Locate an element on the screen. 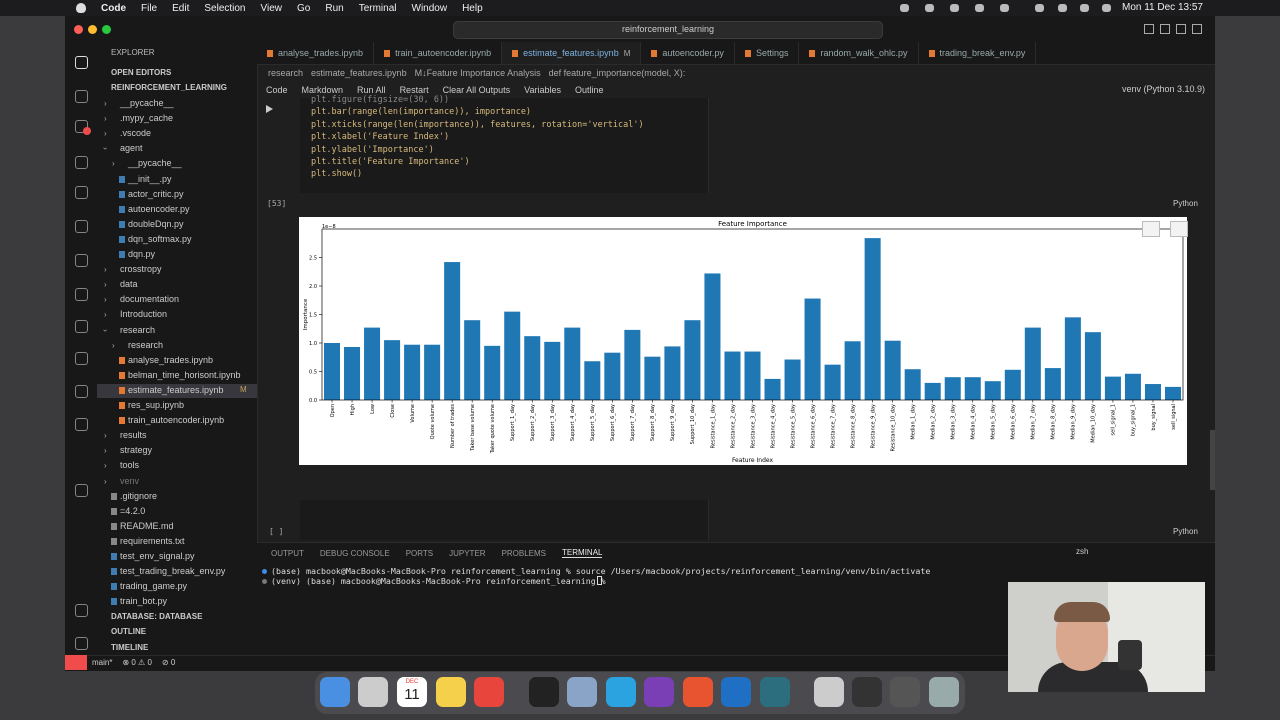 The image size is (1280, 720). folder-label: tools is located at coordinates (130, 465).